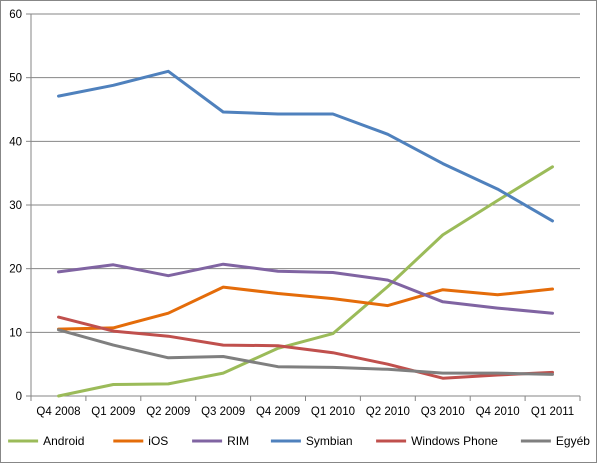  I want to click on legend-label: Egyéb, so click(573, 441).